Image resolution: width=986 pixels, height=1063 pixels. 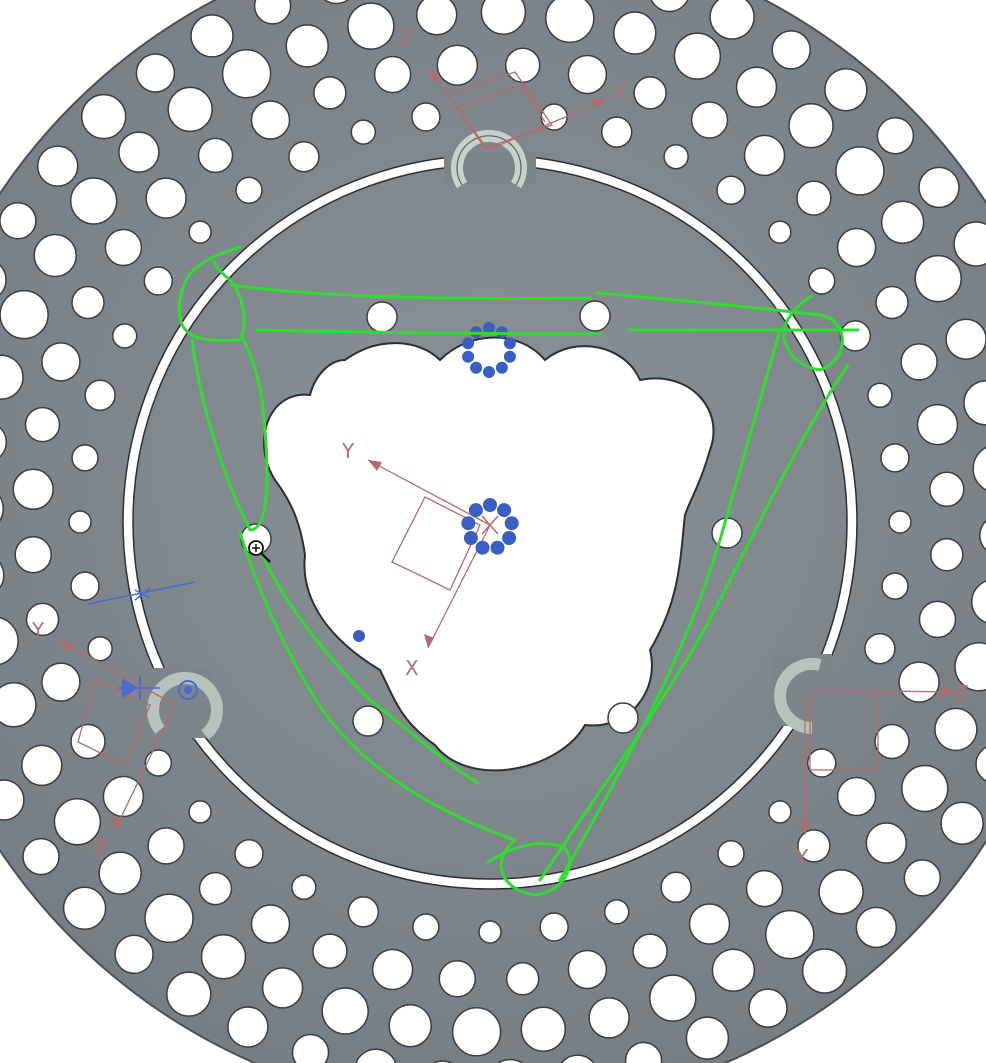 What do you see at coordinates (490, 526) in the screenshot?
I see `point-cluster-center` at bounding box center [490, 526].